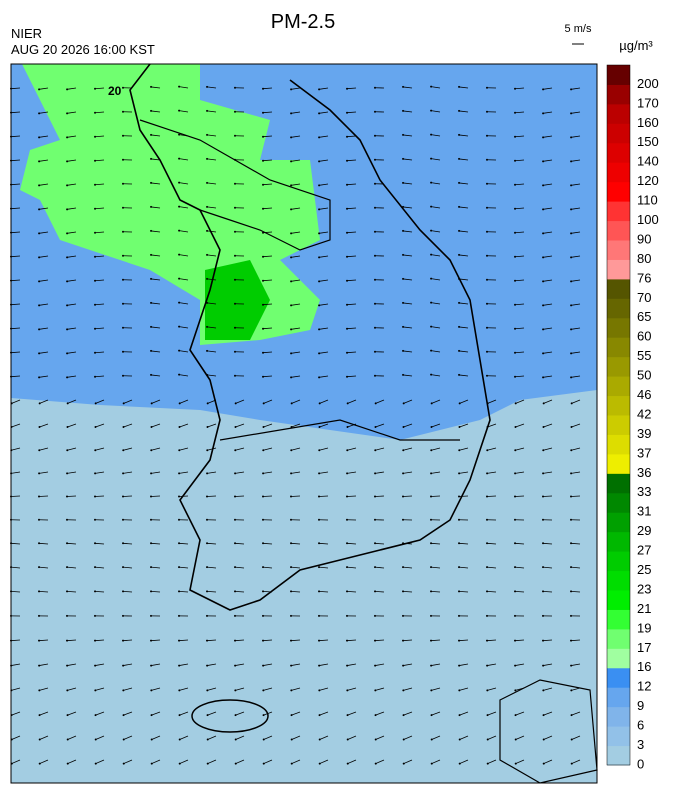 The height and width of the screenshot is (795, 673). Describe the element at coordinates (26, 33) in the screenshot. I see `agency: NIER` at that location.